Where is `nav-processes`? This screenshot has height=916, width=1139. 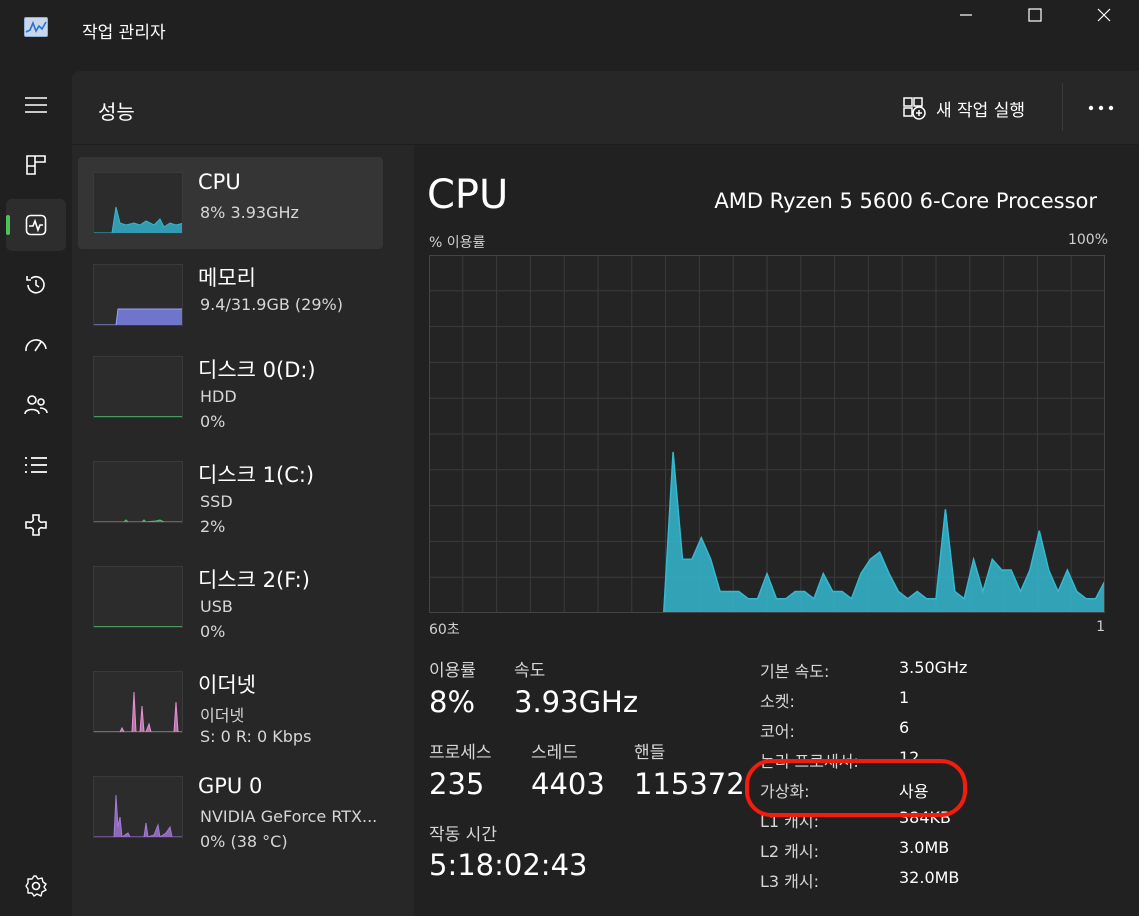
nav-processes is located at coordinates (36, 165).